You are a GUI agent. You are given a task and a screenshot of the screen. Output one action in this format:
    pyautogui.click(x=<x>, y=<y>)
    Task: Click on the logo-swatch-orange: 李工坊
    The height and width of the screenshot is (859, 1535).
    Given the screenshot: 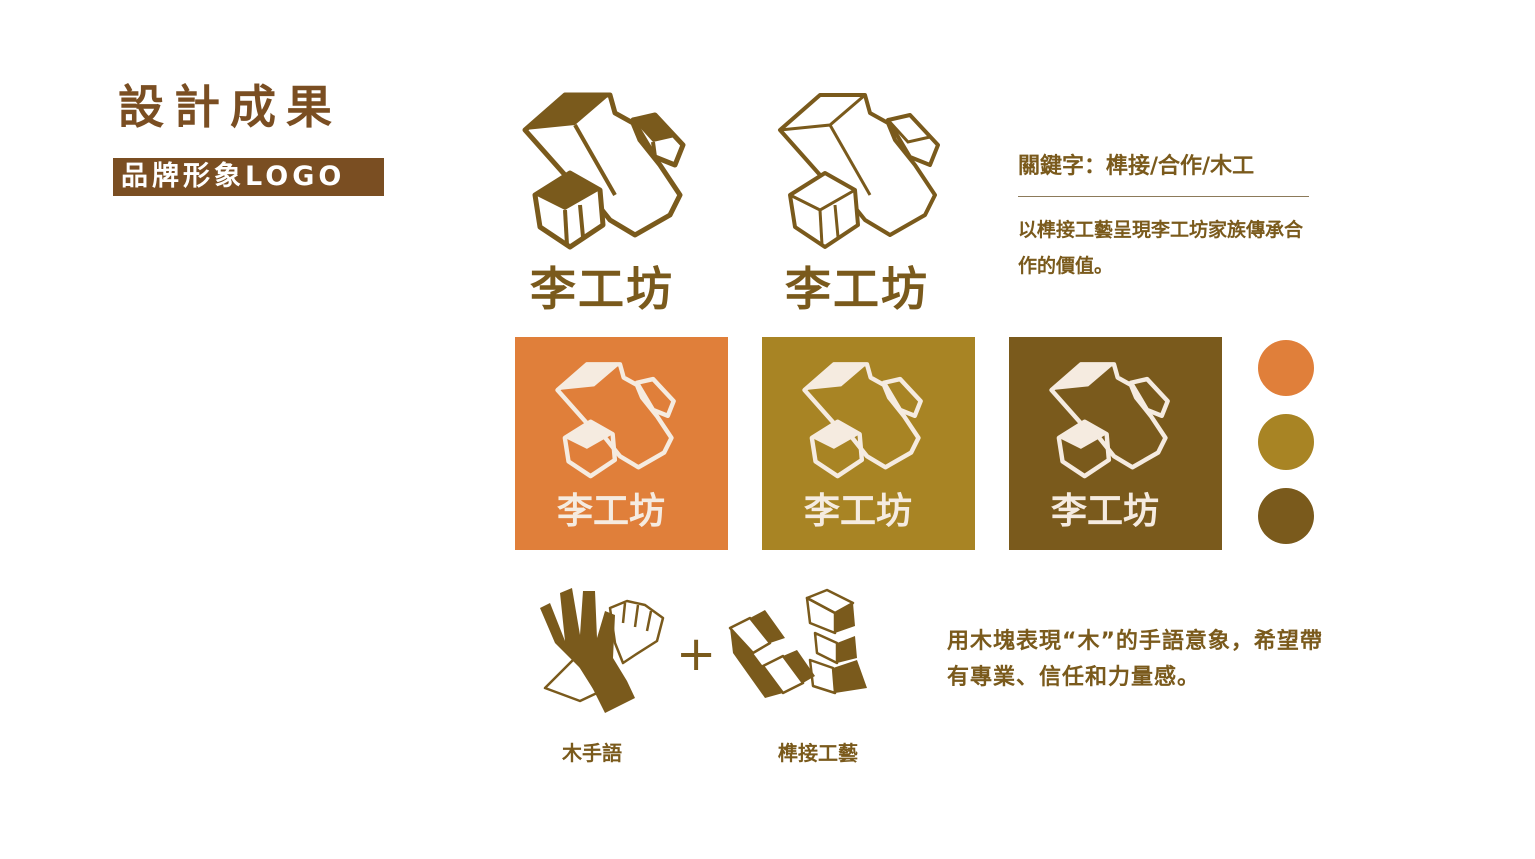 What is the action you would take?
    pyautogui.click(x=621, y=443)
    